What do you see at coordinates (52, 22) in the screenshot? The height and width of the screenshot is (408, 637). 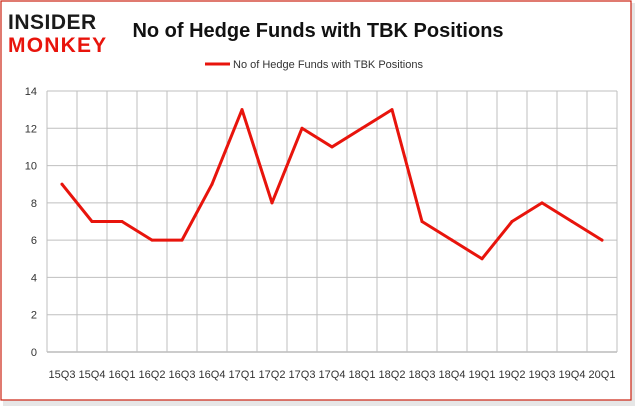 I see `logo-line1: INSIDER` at bounding box center [52, 22].